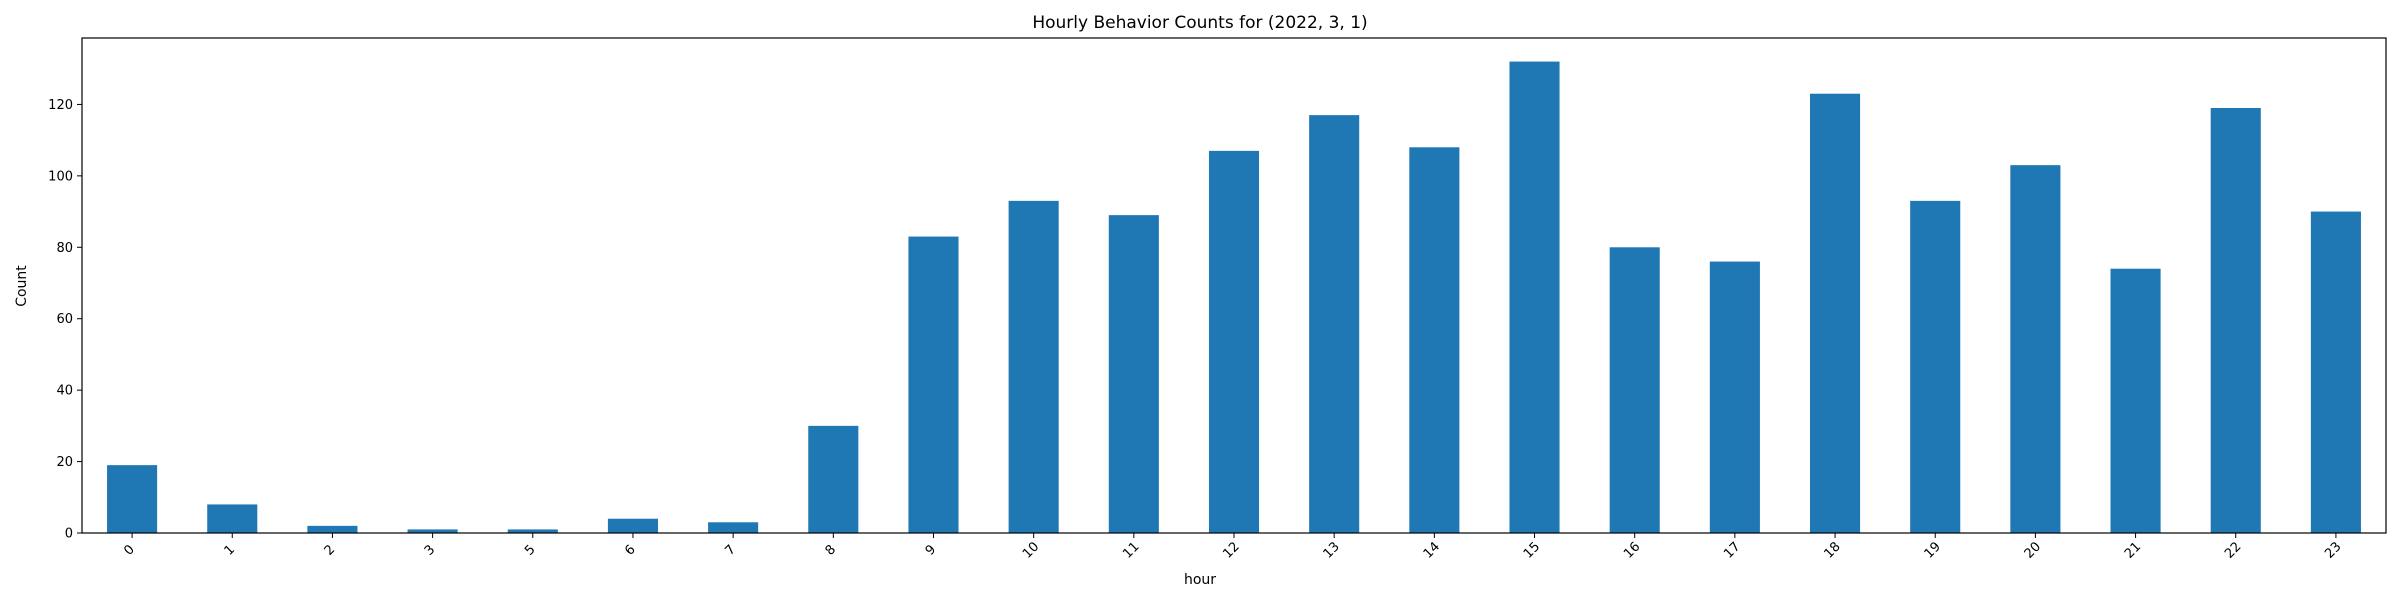 Image resolution: width=2400 pixels, height=600 pixels. What do you see at coordinates (2333, 550) in the screenshot?
I see `x-tick-label: 23` at bounding box center [2333, 550].